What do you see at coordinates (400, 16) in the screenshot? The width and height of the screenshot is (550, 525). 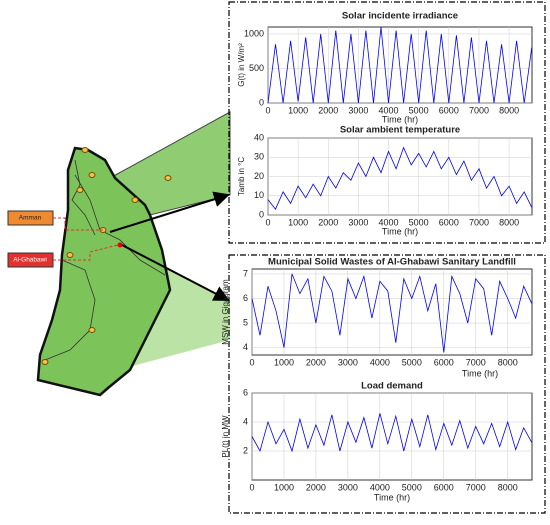 I see `chart-title: Solar incidente irradiance` at bounding box center [400, 16].